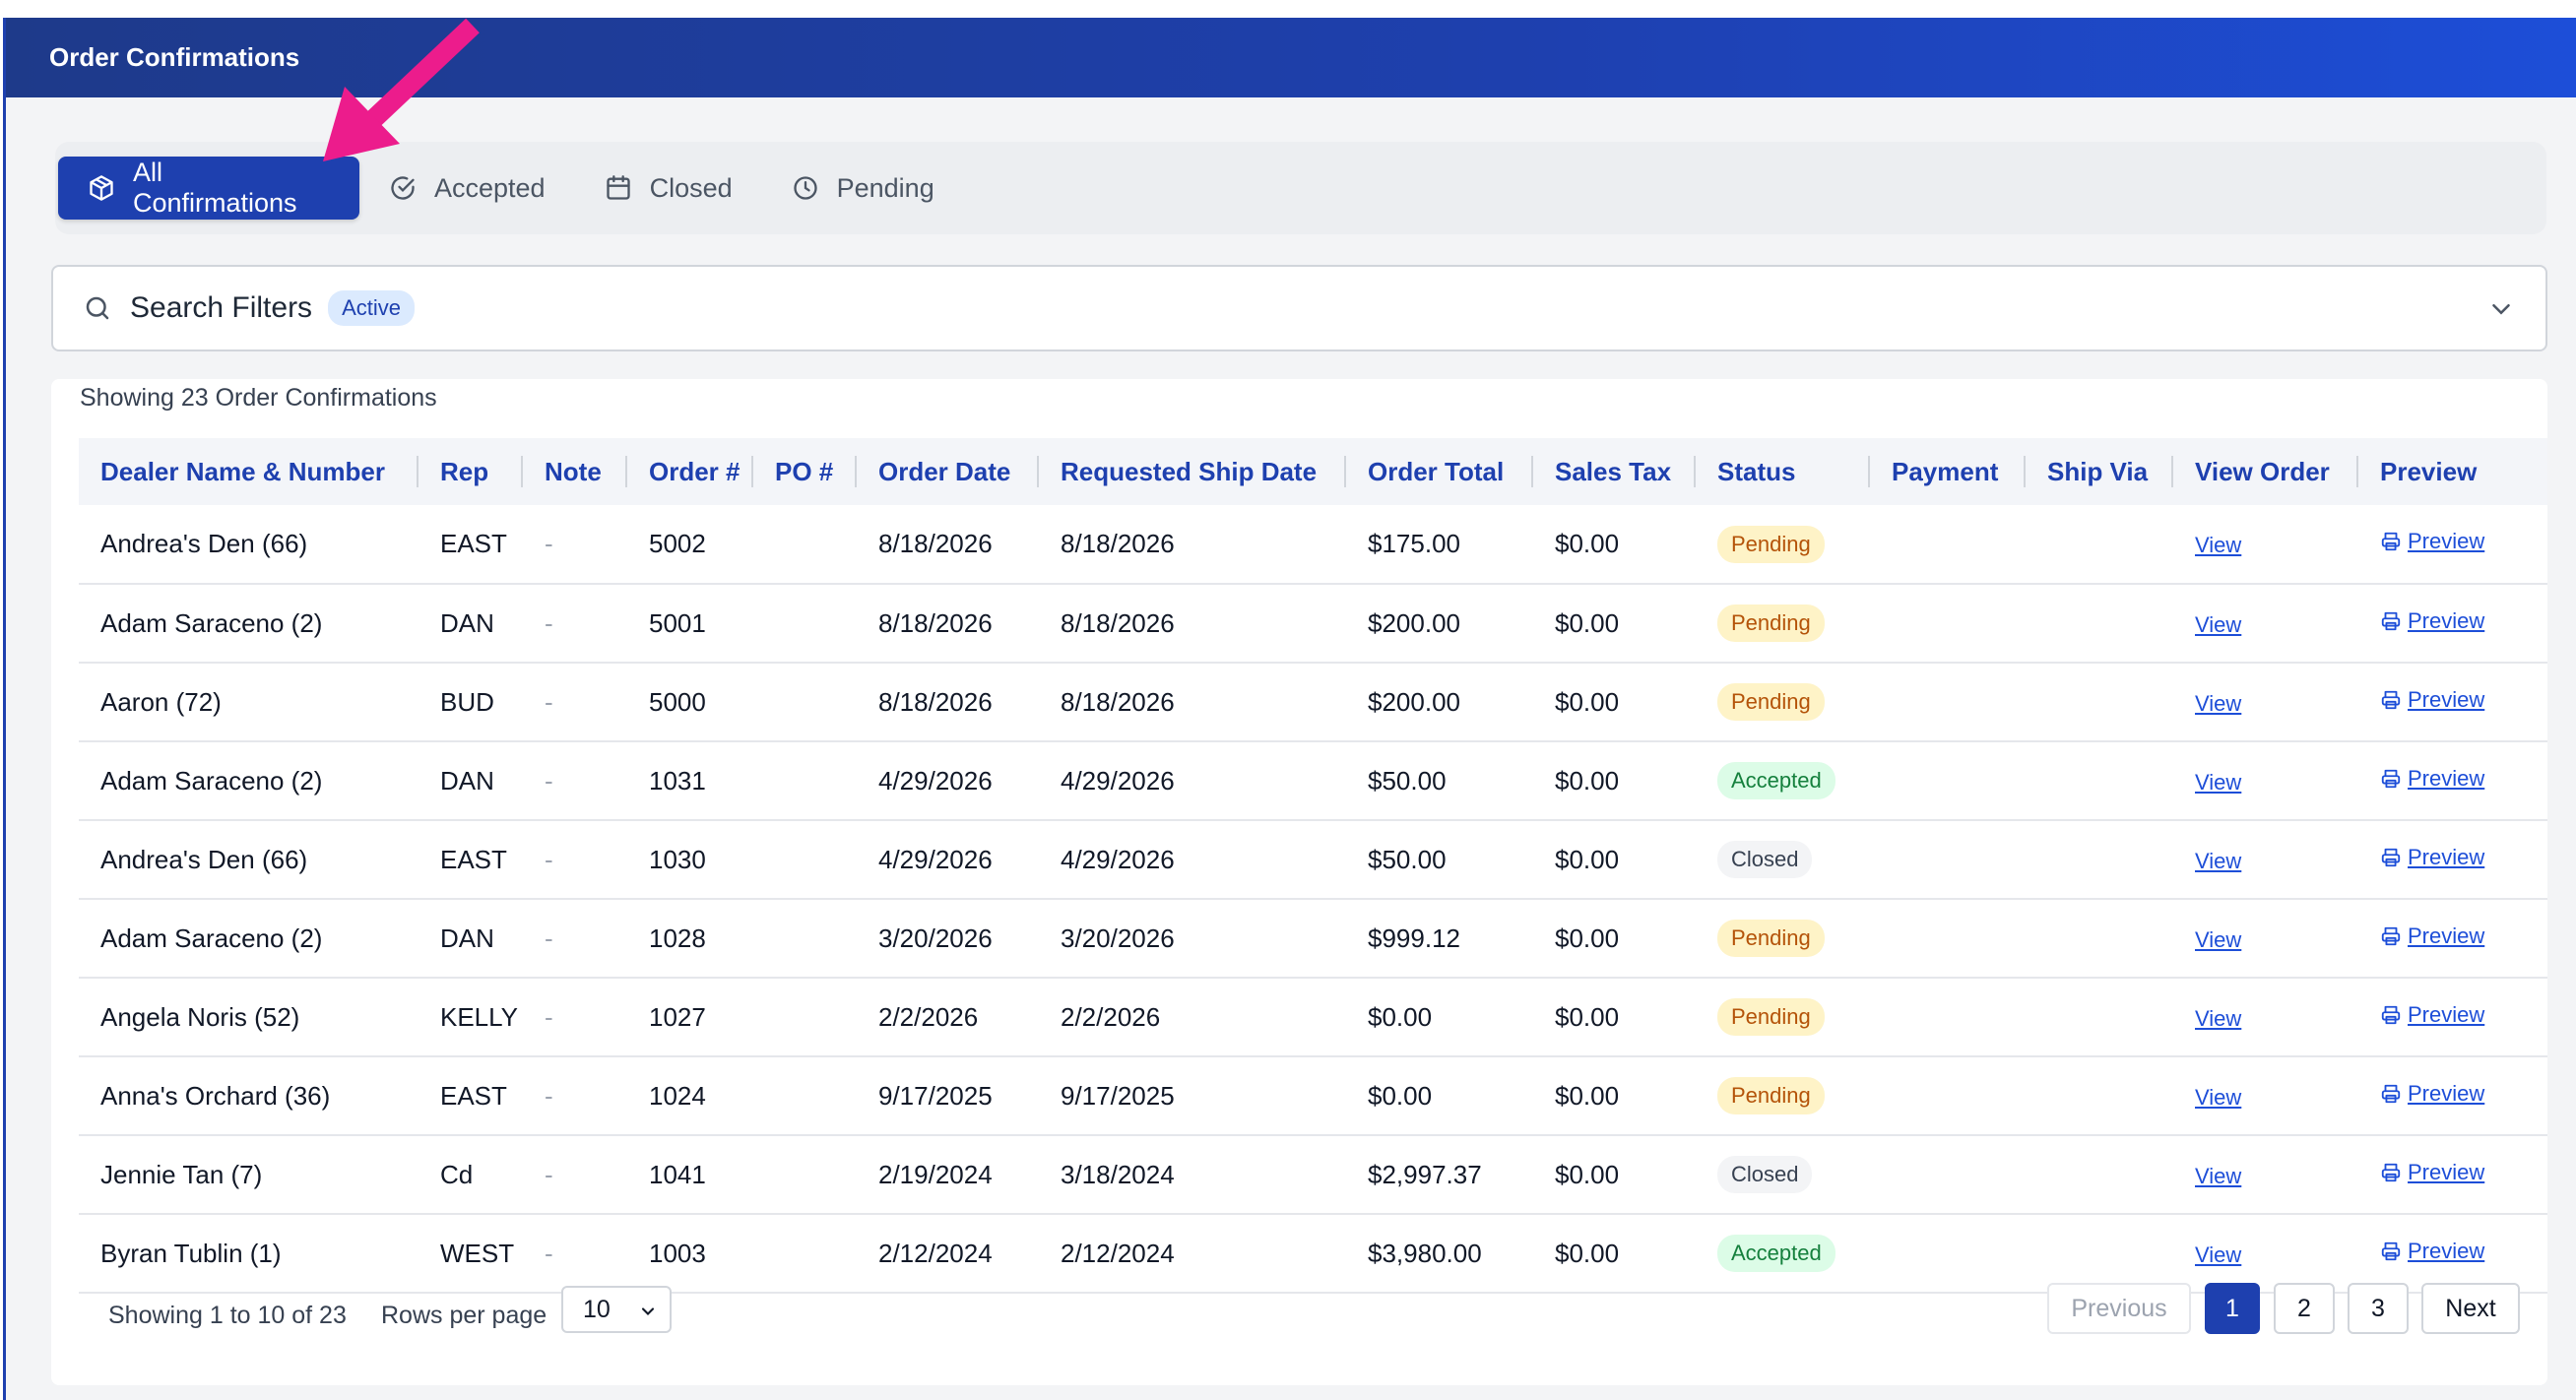 Image resolution: width=2576 pixels, height=1400 pixels. What do you see at coordinates (1118, 859) in the screenshot?
I see `cell-ship-date: 4/29/2026` at bounding box center [1118, 859].